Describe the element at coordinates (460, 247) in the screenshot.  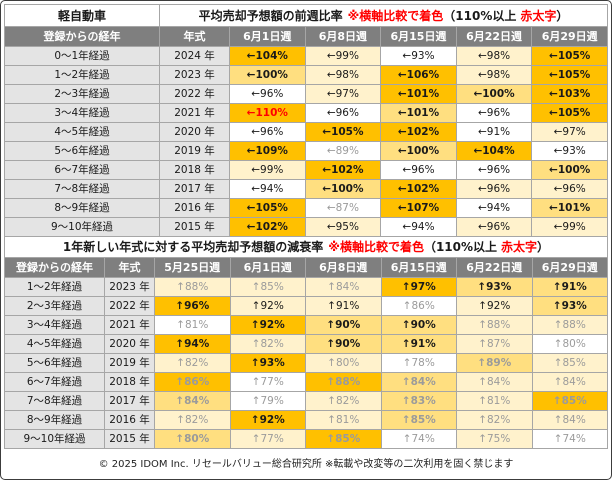
I see `legend-threshold: （110%以上` at that location.